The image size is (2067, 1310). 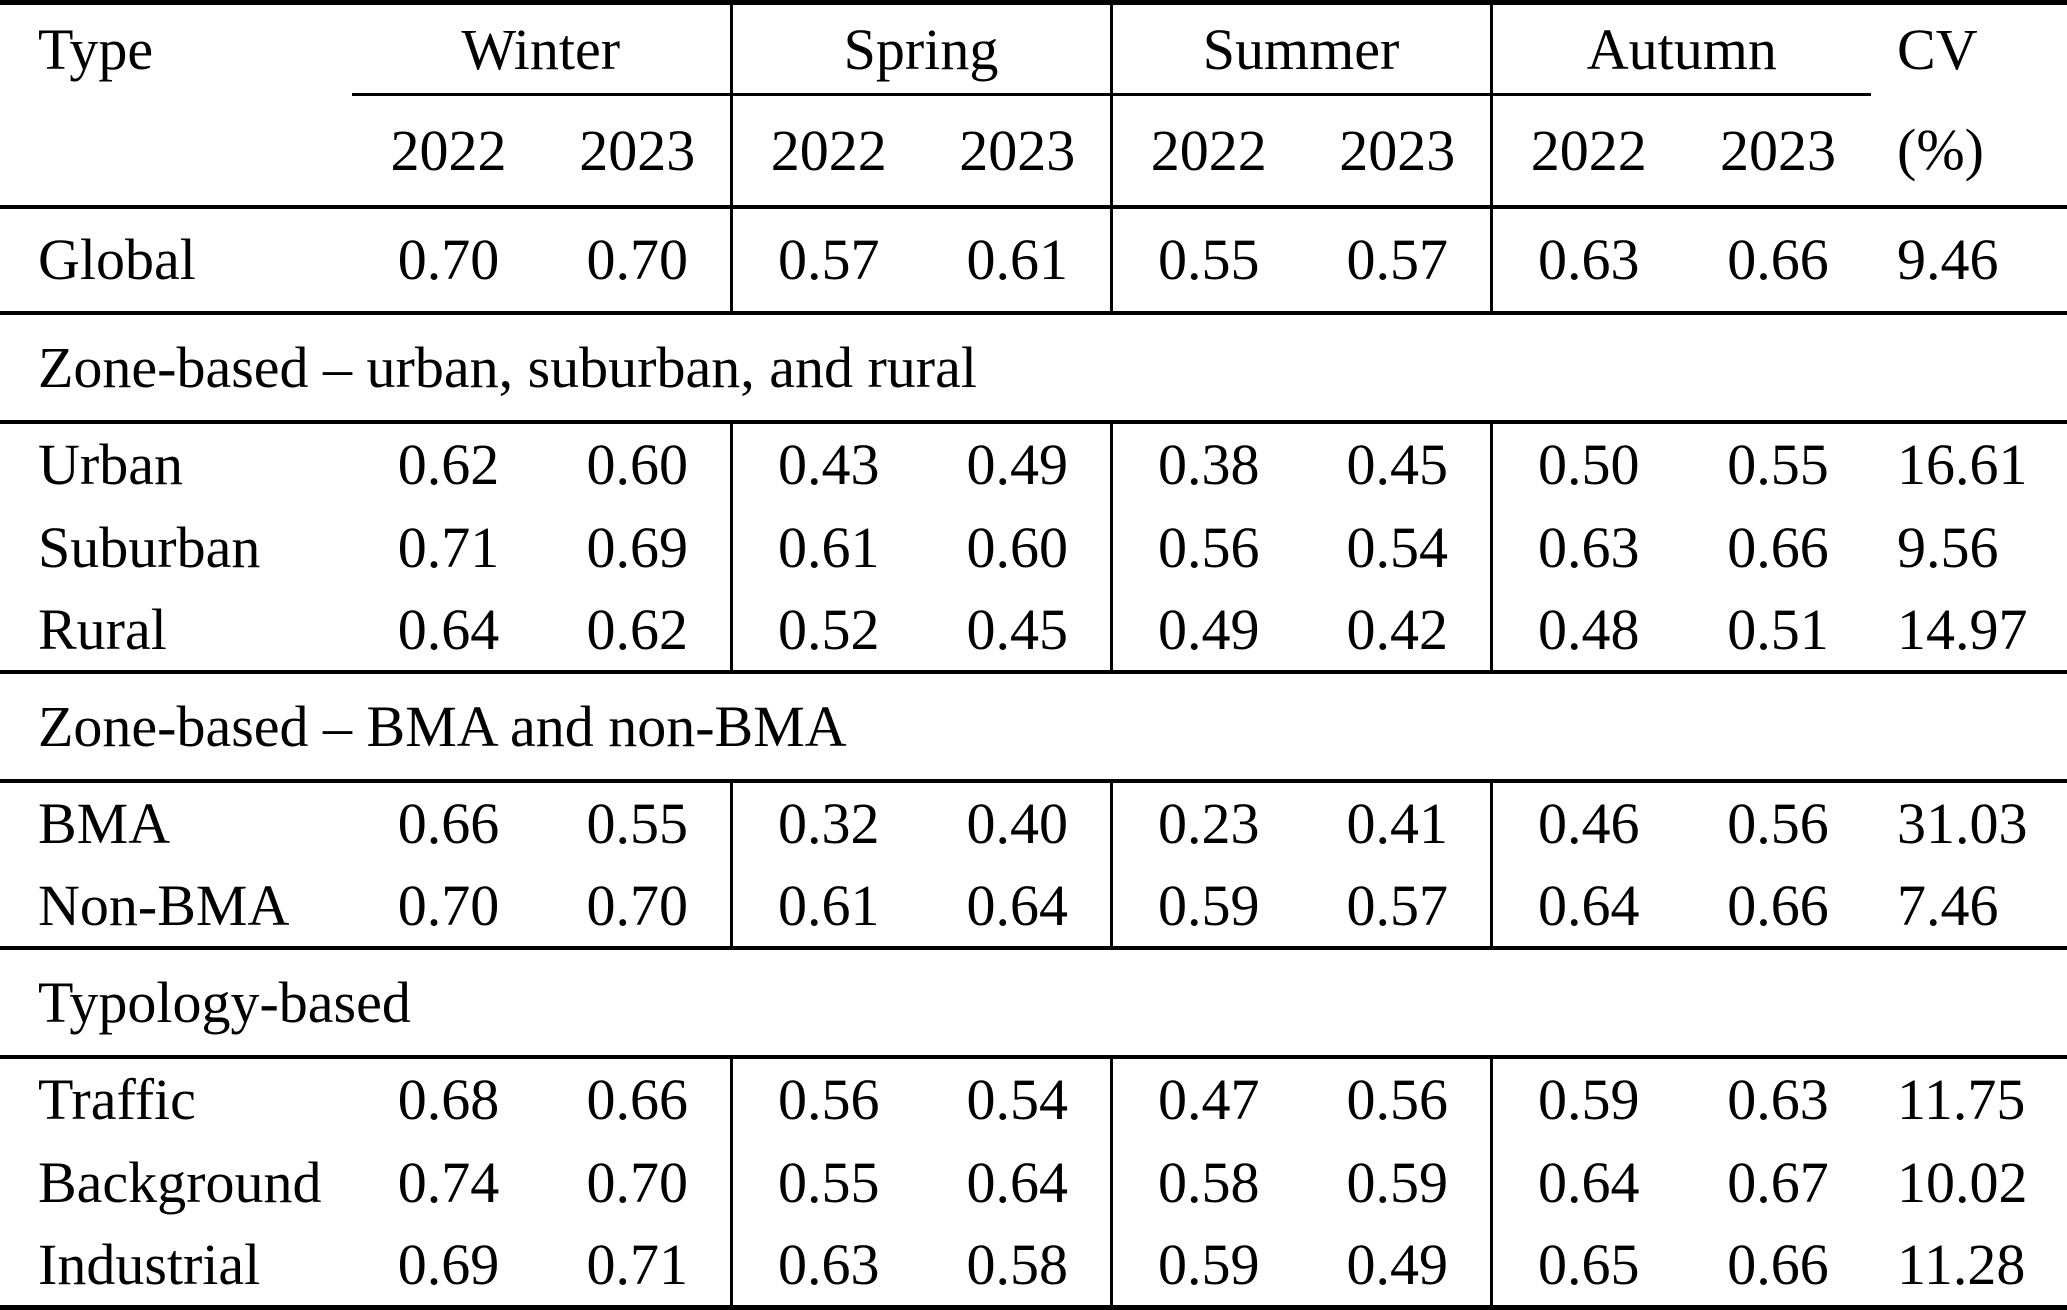 I want to click on col-header-type: Type, so click(x=96, y=50).